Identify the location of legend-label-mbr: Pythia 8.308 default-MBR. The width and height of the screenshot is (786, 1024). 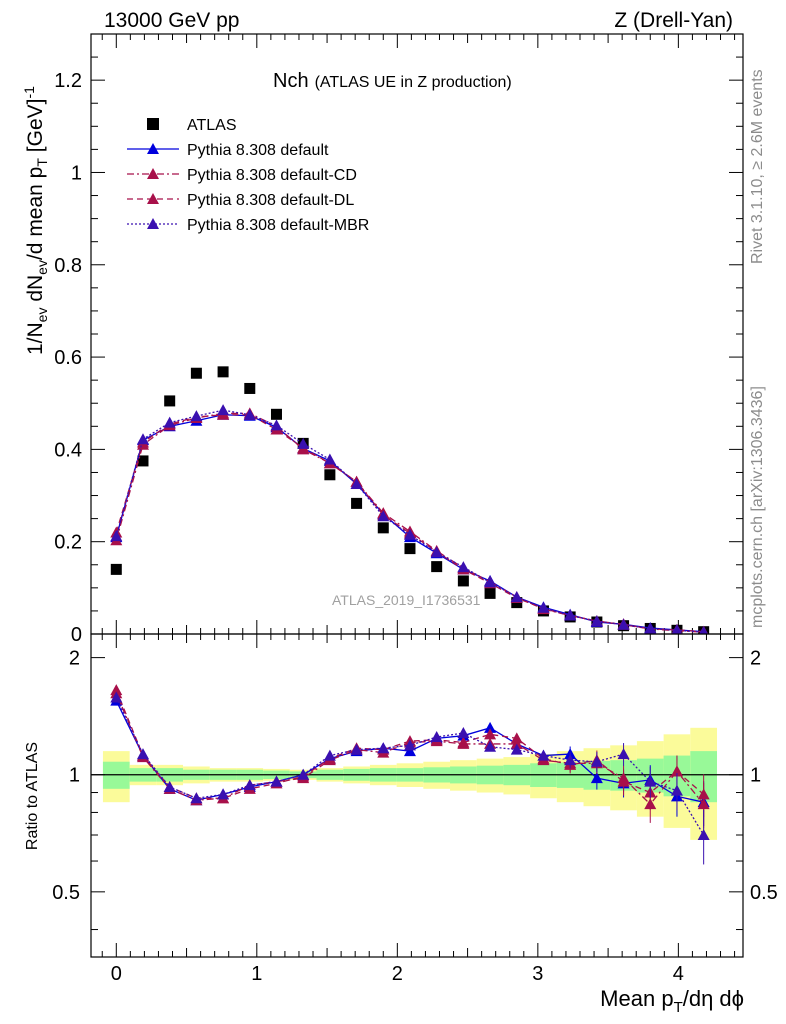
(278, 225).